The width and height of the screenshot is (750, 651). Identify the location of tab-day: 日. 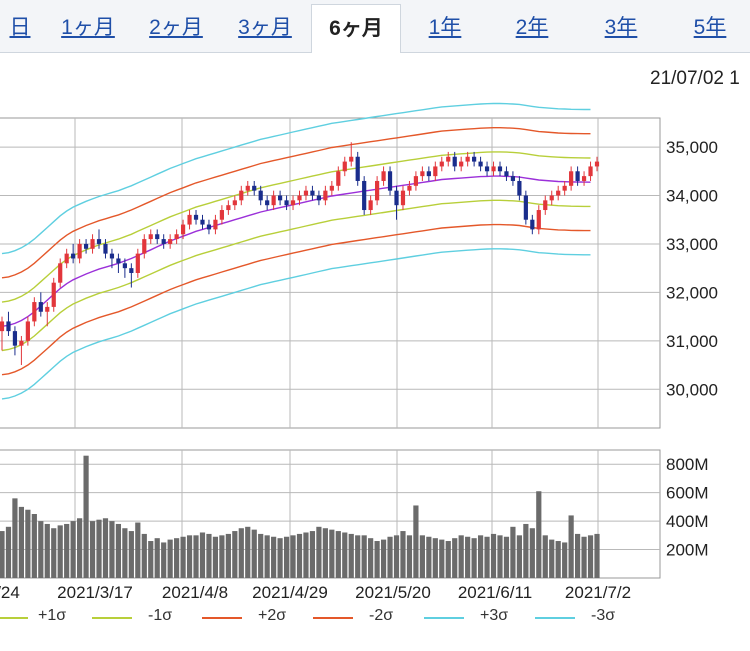
(20, 27).